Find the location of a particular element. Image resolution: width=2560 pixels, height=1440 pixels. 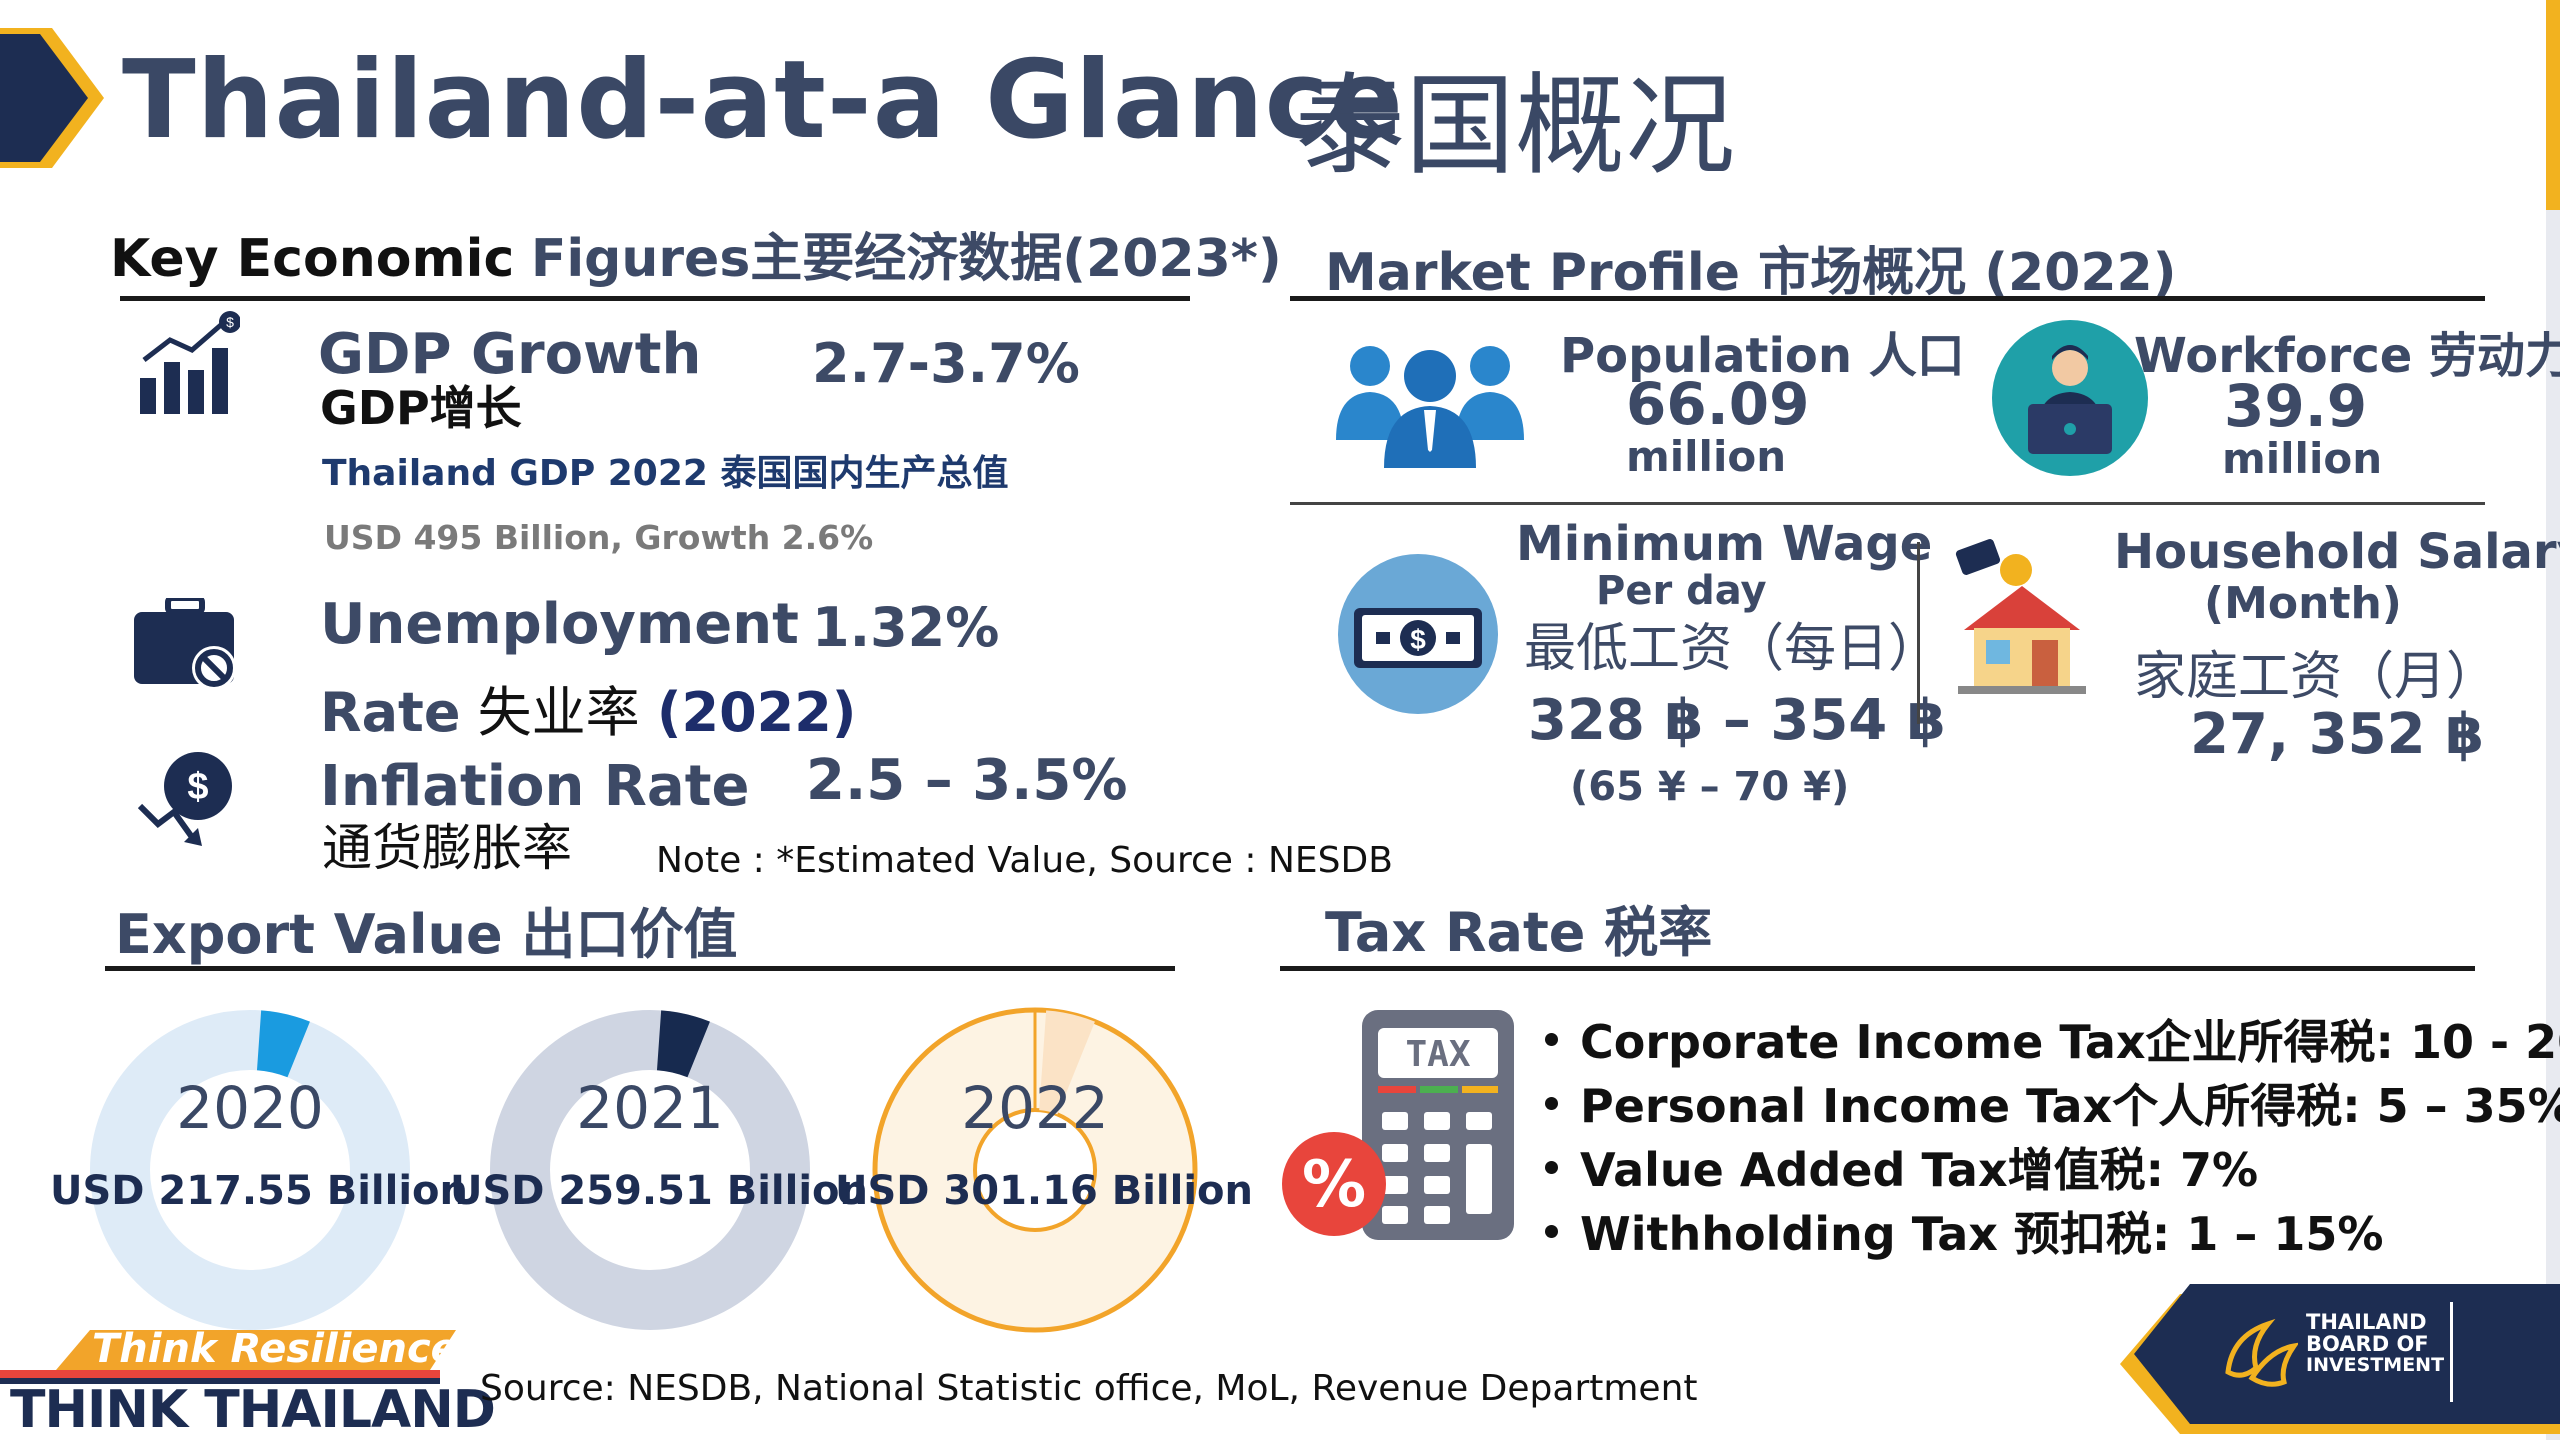

unemployment-label-line2: Rate 失业率 (2022) is located at coordinates (588, 712).